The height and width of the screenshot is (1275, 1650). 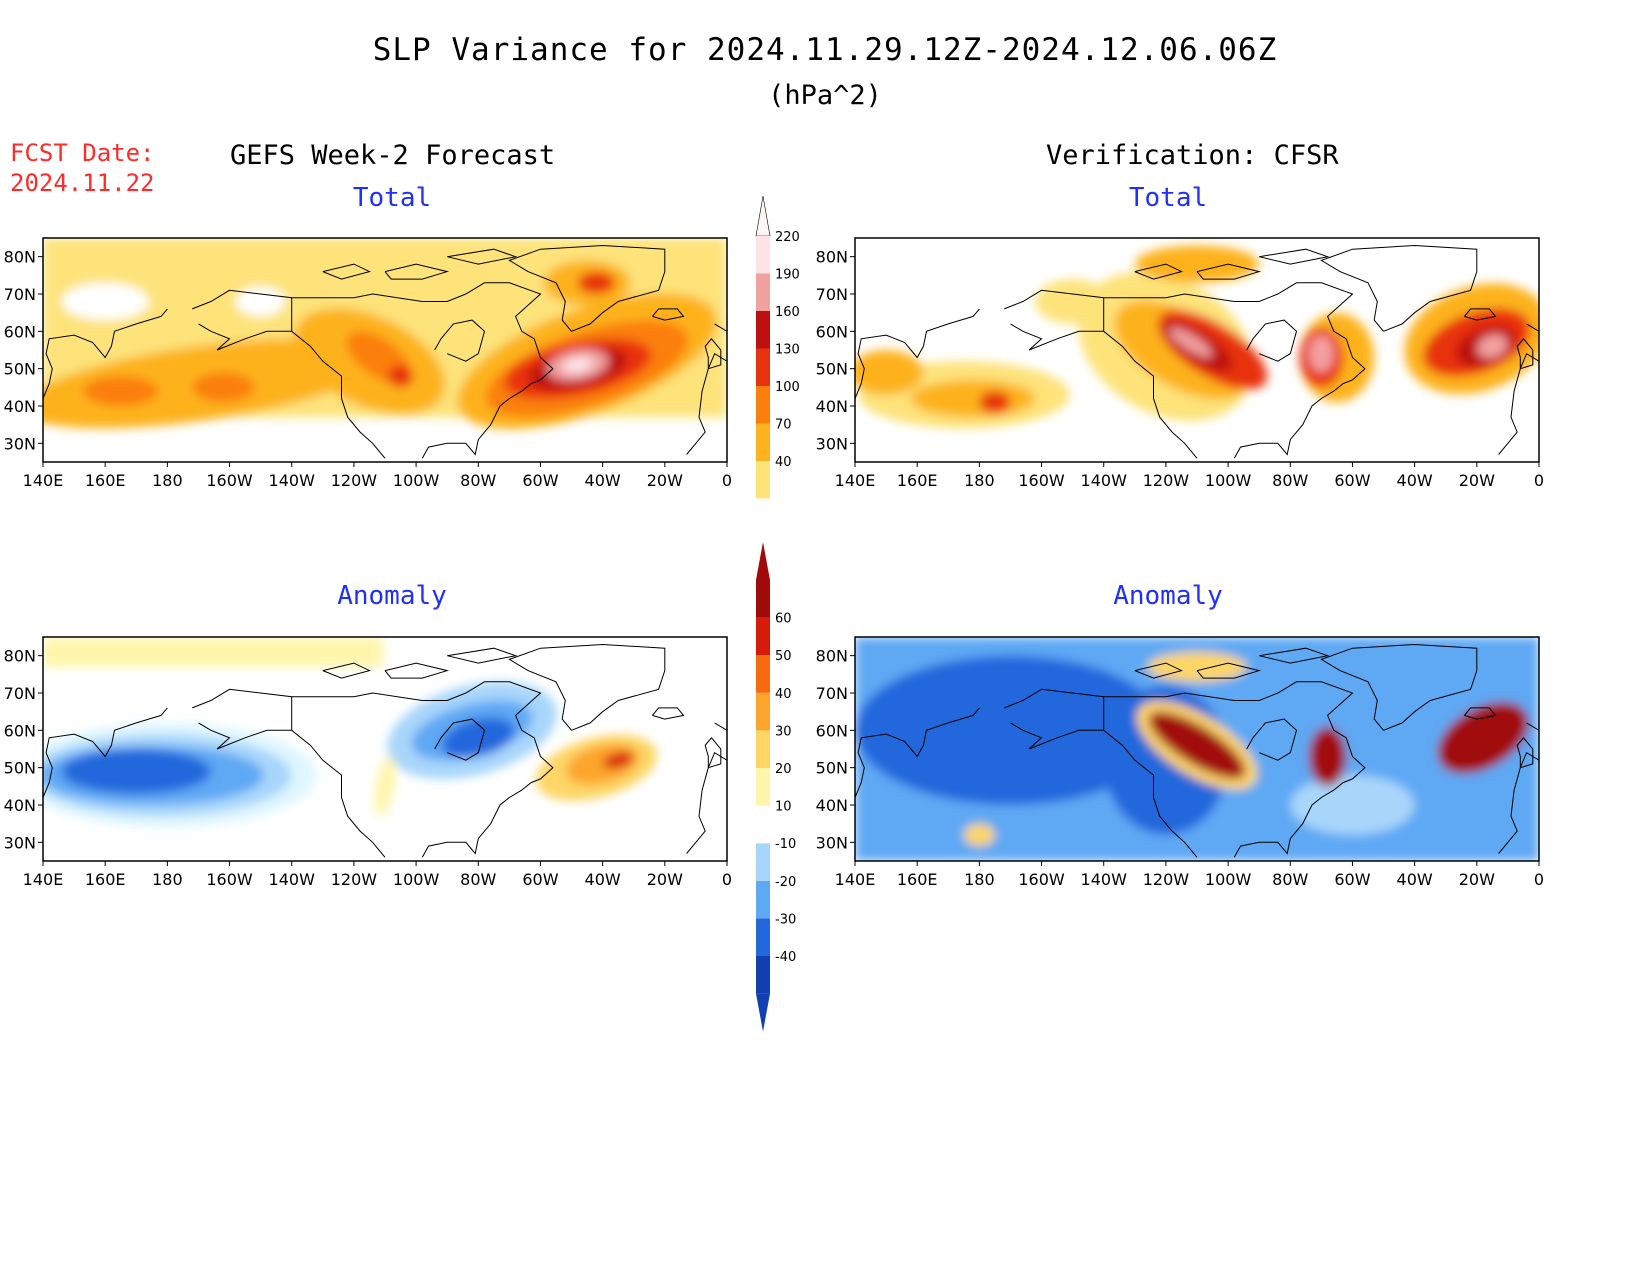 I want to click on panel-label-forecast-anomaly: Anomaly, so click(x=392, y=596).